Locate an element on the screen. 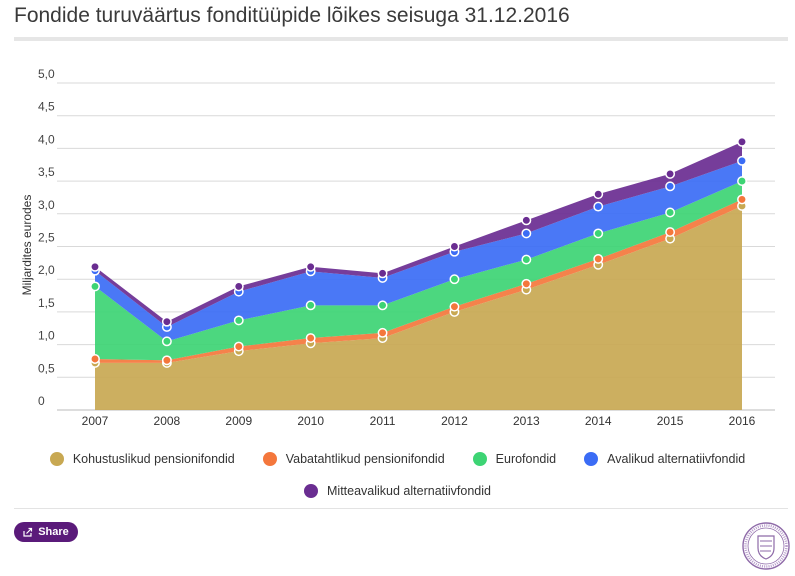 This screenshot has width=795, height=576. y-tick-label: 0,5 is located at coordinates (46, 368).